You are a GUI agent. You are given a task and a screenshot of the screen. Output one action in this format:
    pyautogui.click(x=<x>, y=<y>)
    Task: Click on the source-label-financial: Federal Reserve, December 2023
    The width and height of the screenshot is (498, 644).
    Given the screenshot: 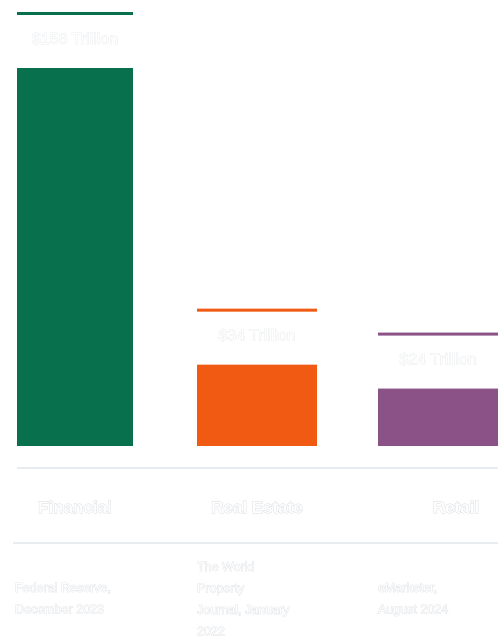 What is the action you would take?
    pyautogui.click(x=63, y=599)
    